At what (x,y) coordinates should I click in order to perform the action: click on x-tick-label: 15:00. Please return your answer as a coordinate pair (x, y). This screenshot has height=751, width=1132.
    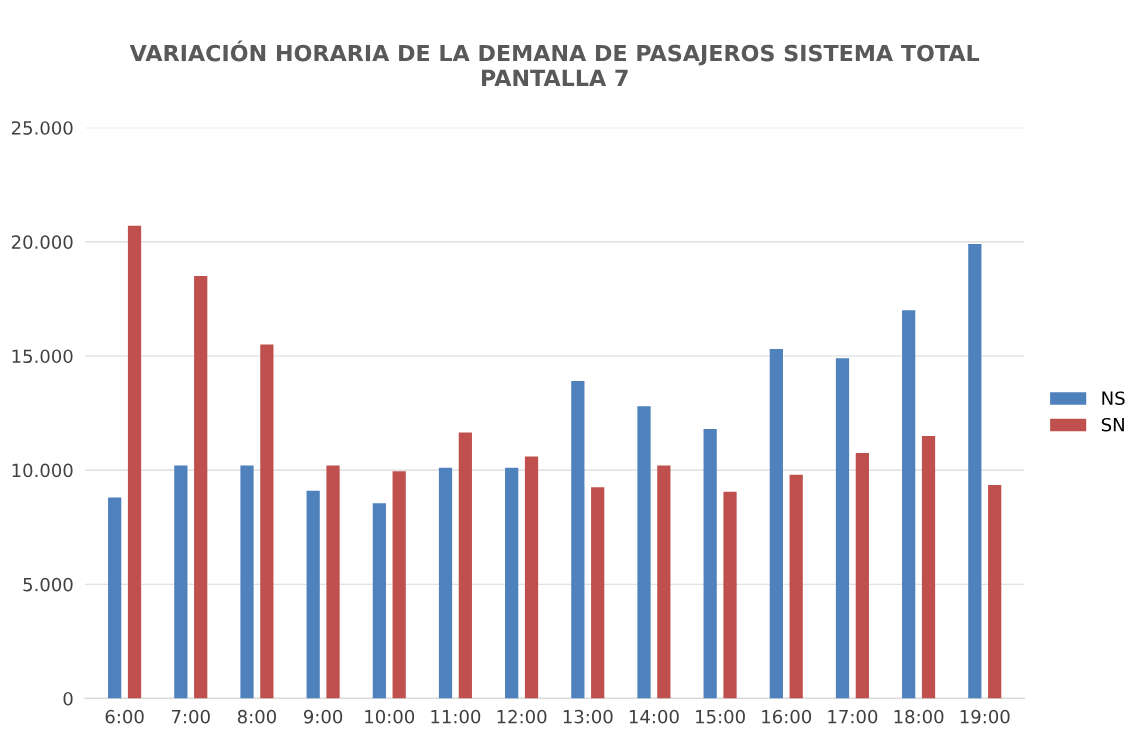
    Looking at the image, I should click on (720, 716).